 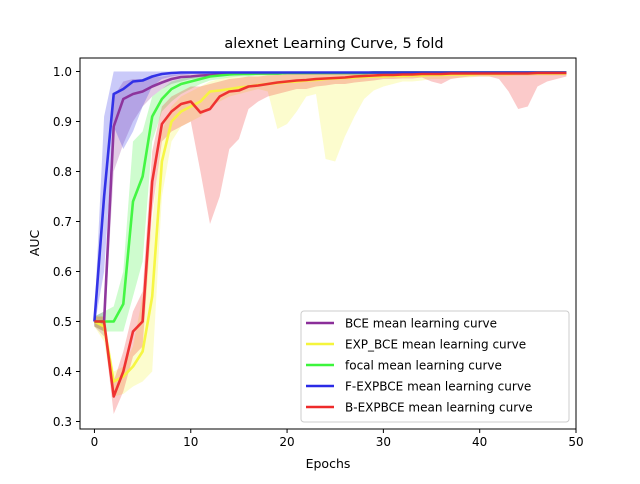 I want to click on y-tick-label: 0.3, so click(x=62, y=422).